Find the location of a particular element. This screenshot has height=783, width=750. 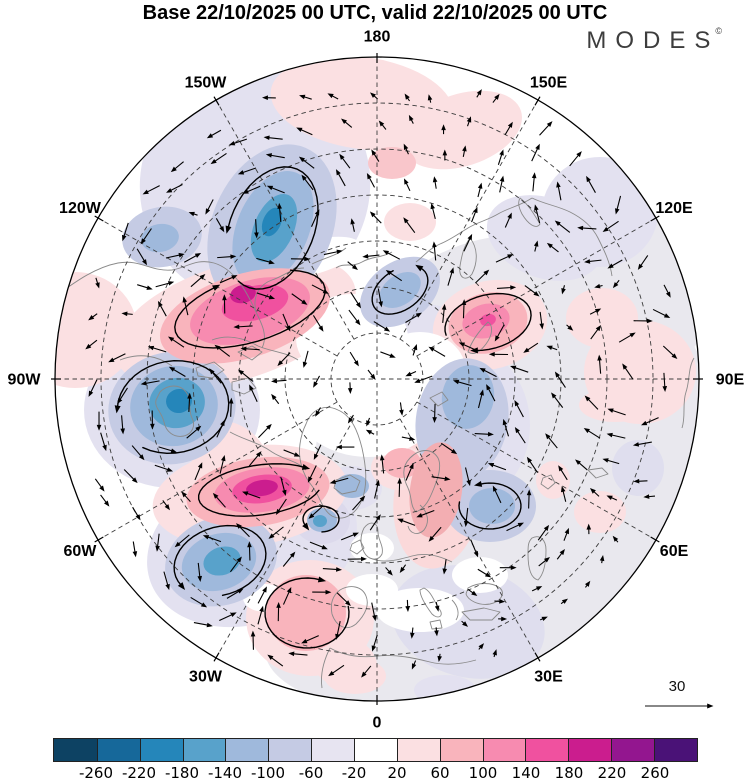

longitude-label: 60E is located at coordinates (674, 551).